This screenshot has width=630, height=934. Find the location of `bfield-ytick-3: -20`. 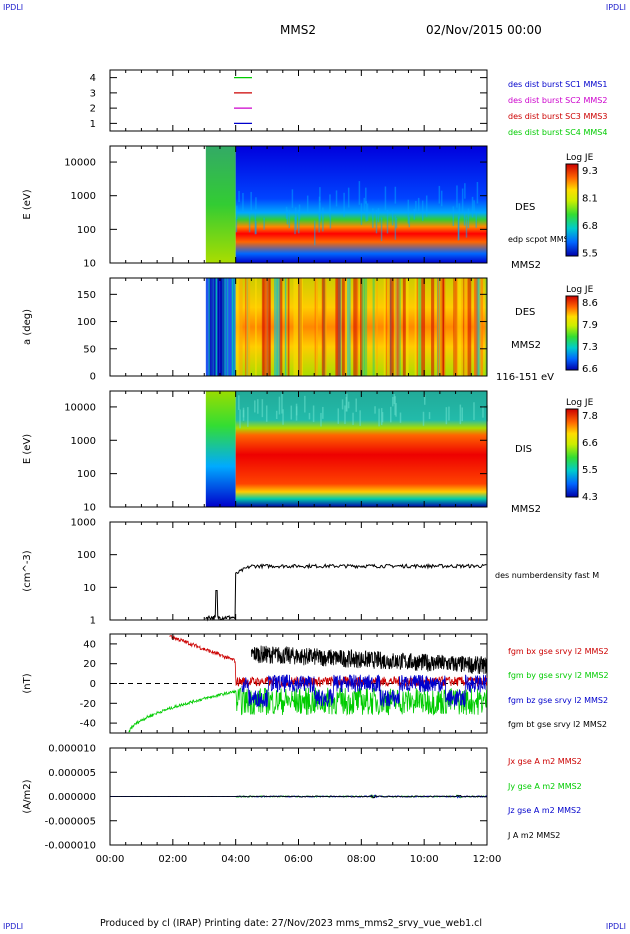

bfield-ytick-3: -20 is located at coordinates (88, 704).